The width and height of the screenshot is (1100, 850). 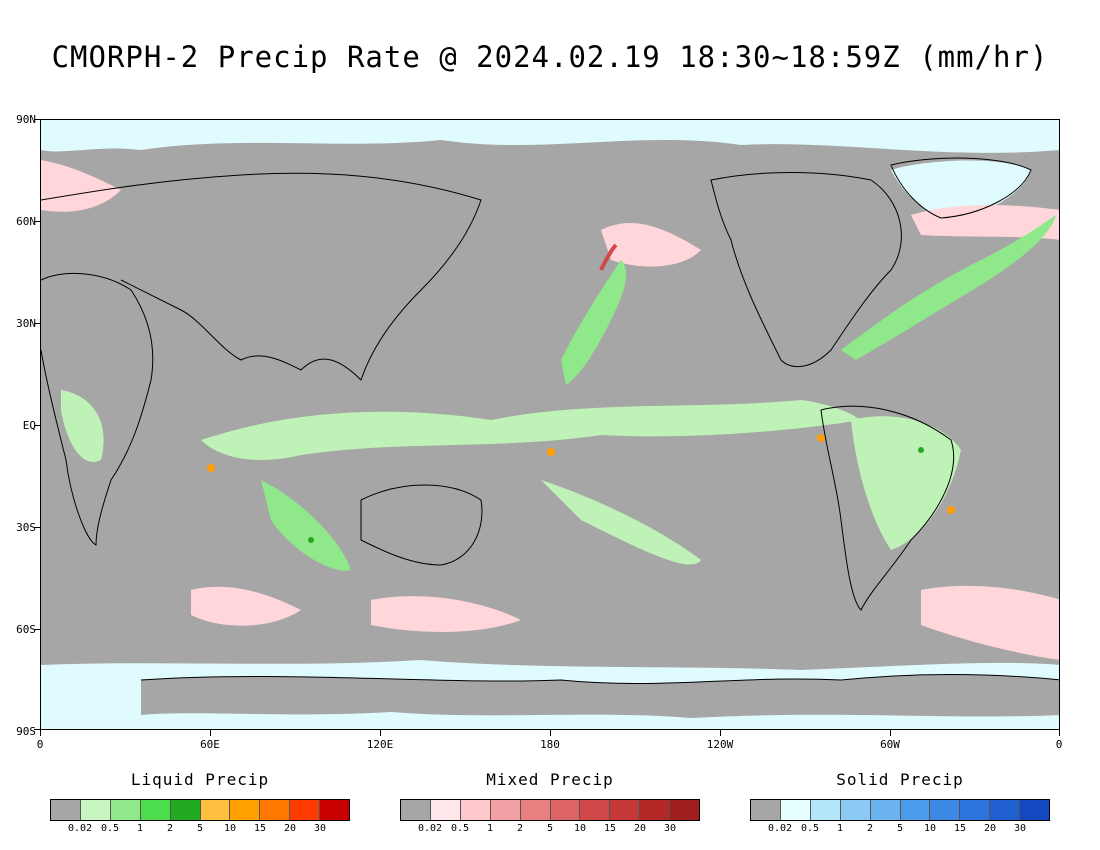 I want to click on lon-label: 120E, so click(x=380, y=744).